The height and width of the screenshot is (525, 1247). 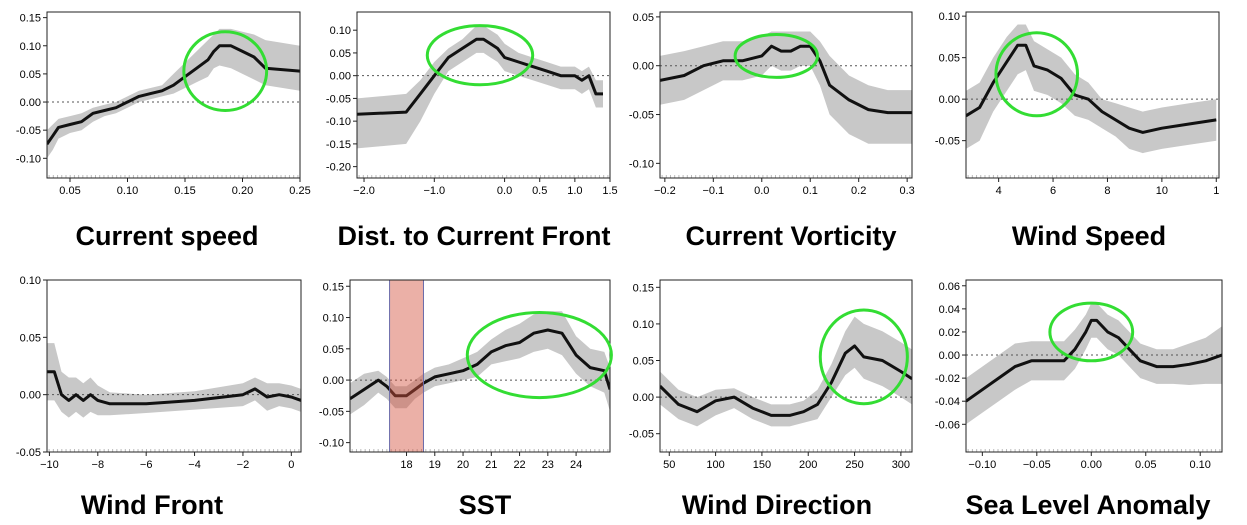 What do you see at coordinates (1091, 465) in the screenshot?
I see `x-tick-label: 0.00` at bounding box center [1091, 465].